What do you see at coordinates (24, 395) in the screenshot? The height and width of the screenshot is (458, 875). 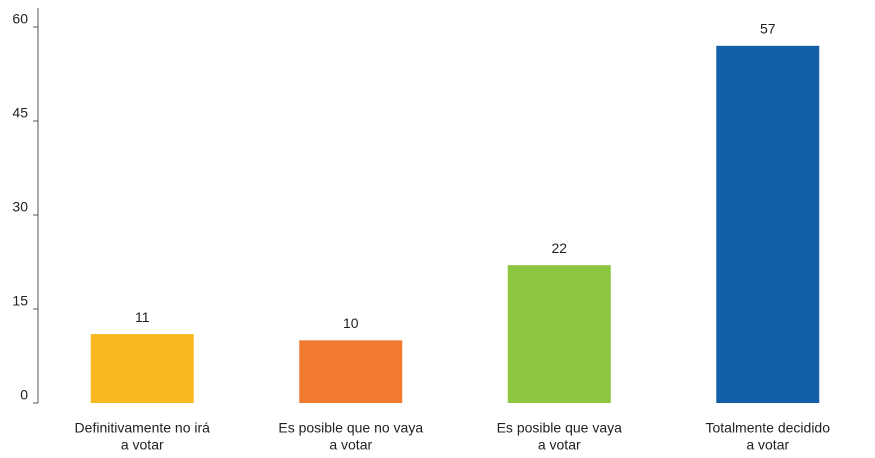 I see `y-tick-label: 0` at bounding box center [24, 395].